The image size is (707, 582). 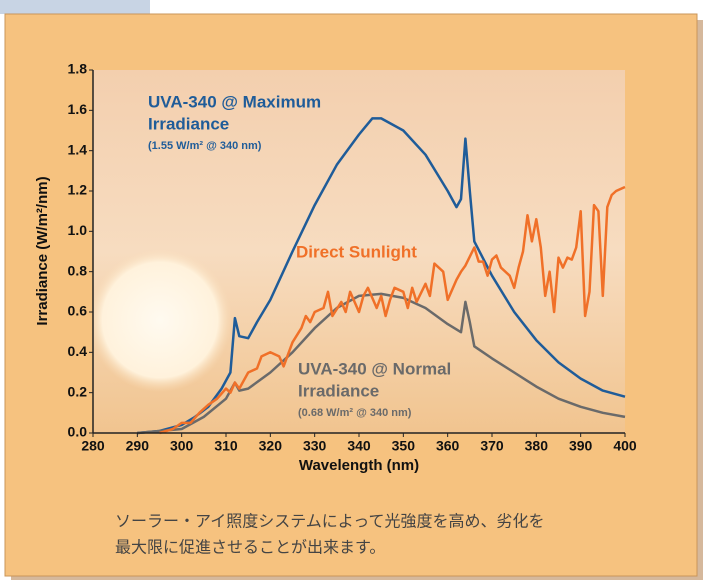 What do you see at coordinates (78, 311) in the screenshot?
I see `y-tick-label: 0.6` at bounding box center [78, 311].